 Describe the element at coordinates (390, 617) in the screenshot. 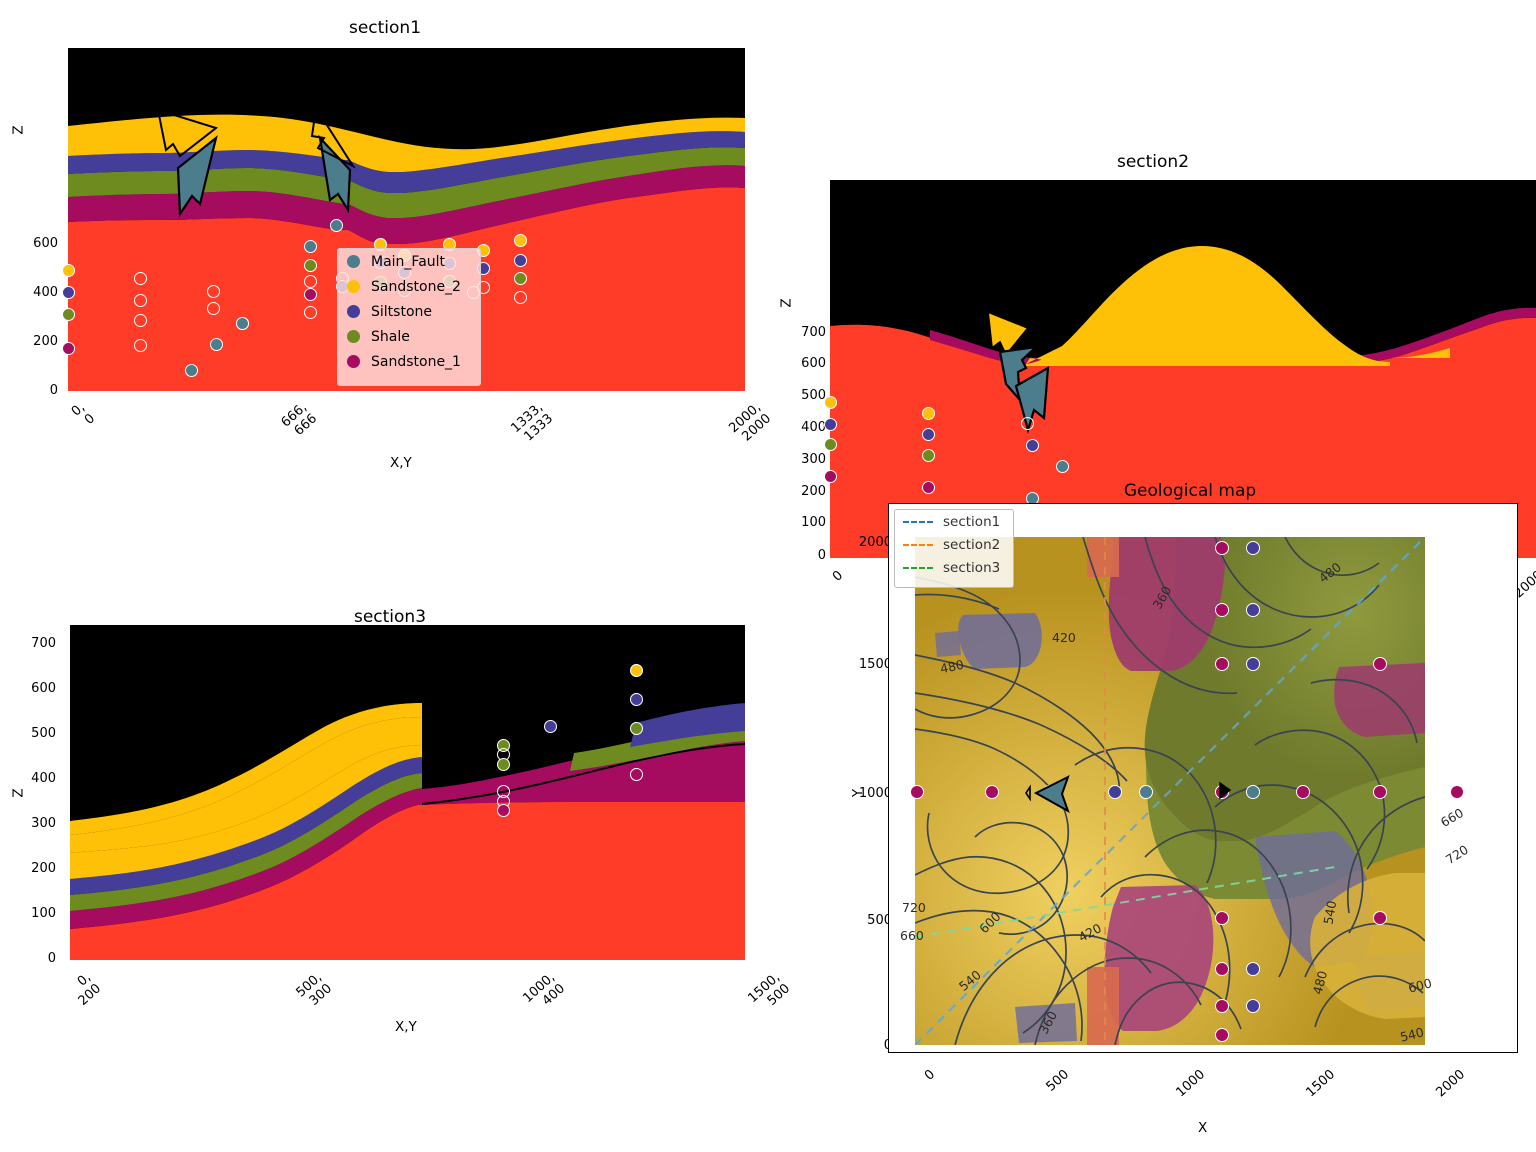

I see `section3-title: section3` at that location.